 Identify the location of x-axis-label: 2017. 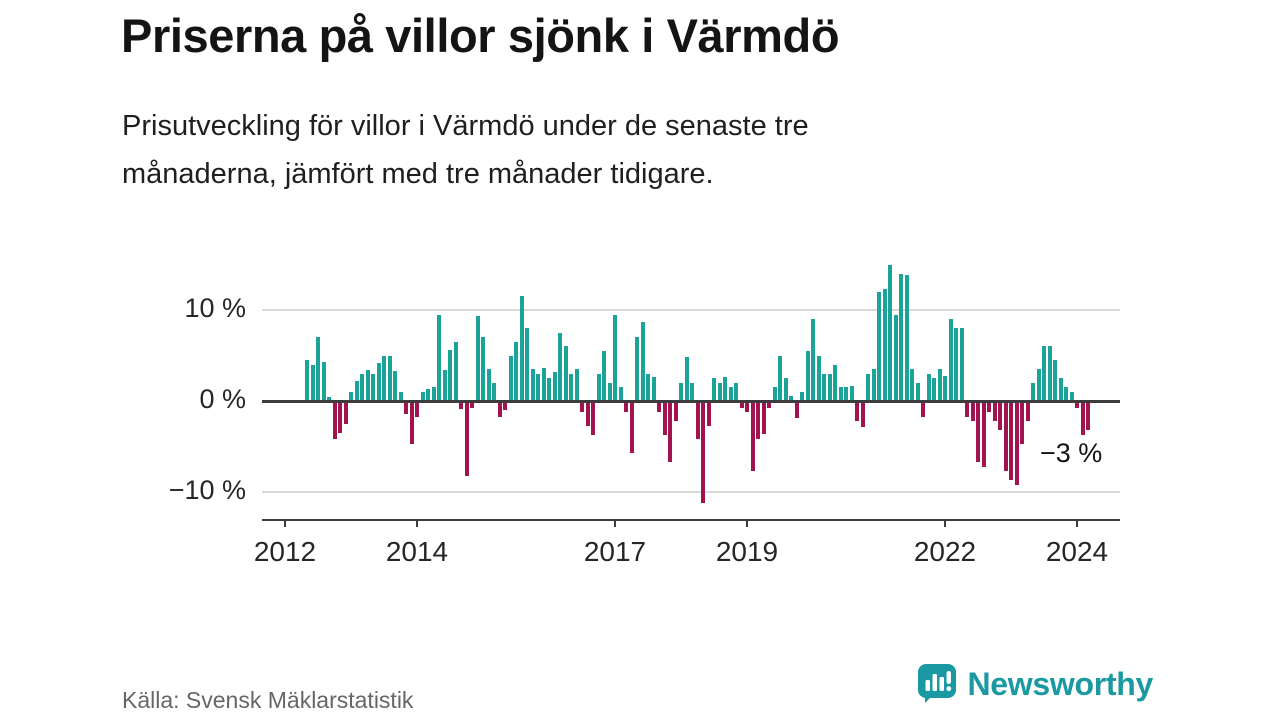
(615, 551).